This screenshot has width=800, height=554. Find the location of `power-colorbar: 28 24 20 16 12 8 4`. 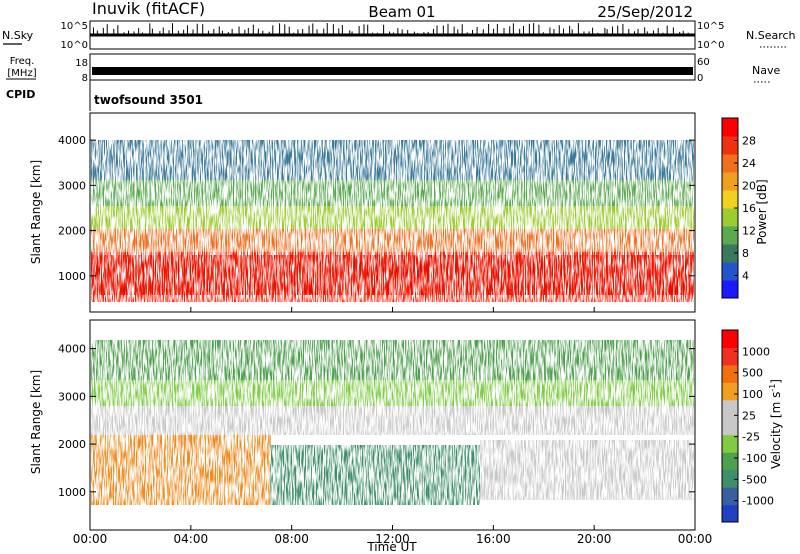

power-colorbar: 28 24 20 16 12 8 4 is located at coordinates (738, 208).